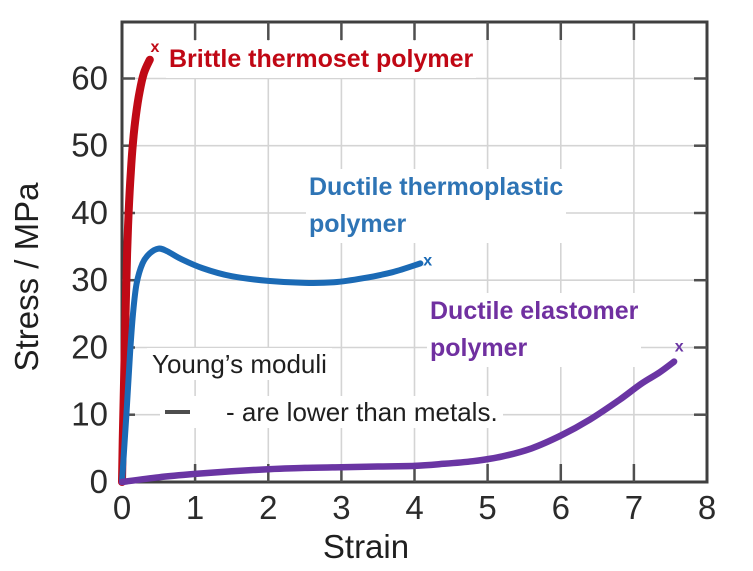  I want to click on end-marker-ductile-thermoplastic-polymer: x, so click(427, 260).